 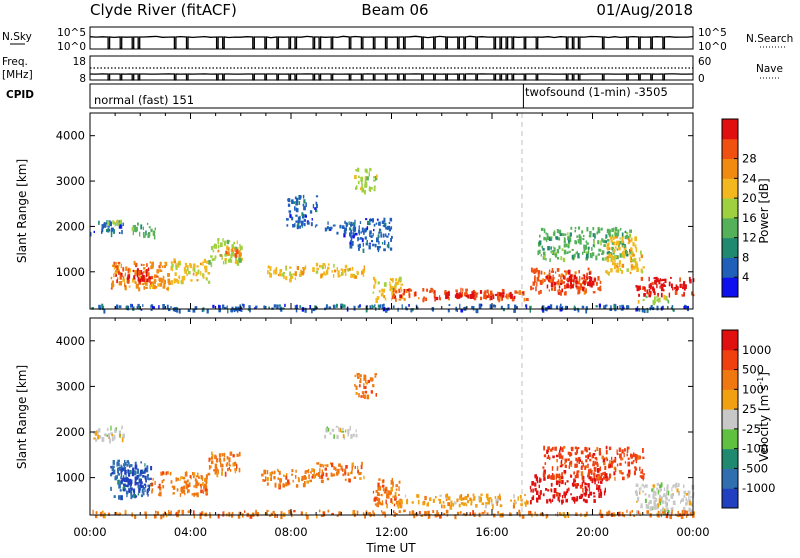 I want to click on station-title: Clyde River (fitACF), so click(x=163, y=10).